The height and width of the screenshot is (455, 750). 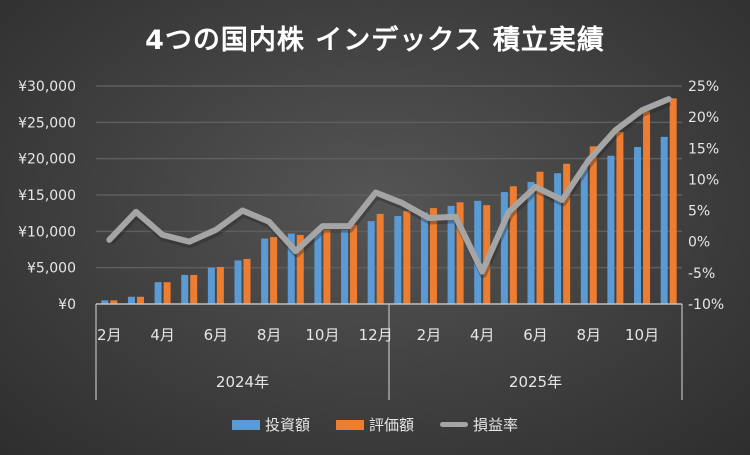 I want to click on left-tick-label: ¥5,000, so click(x=51, y=269).